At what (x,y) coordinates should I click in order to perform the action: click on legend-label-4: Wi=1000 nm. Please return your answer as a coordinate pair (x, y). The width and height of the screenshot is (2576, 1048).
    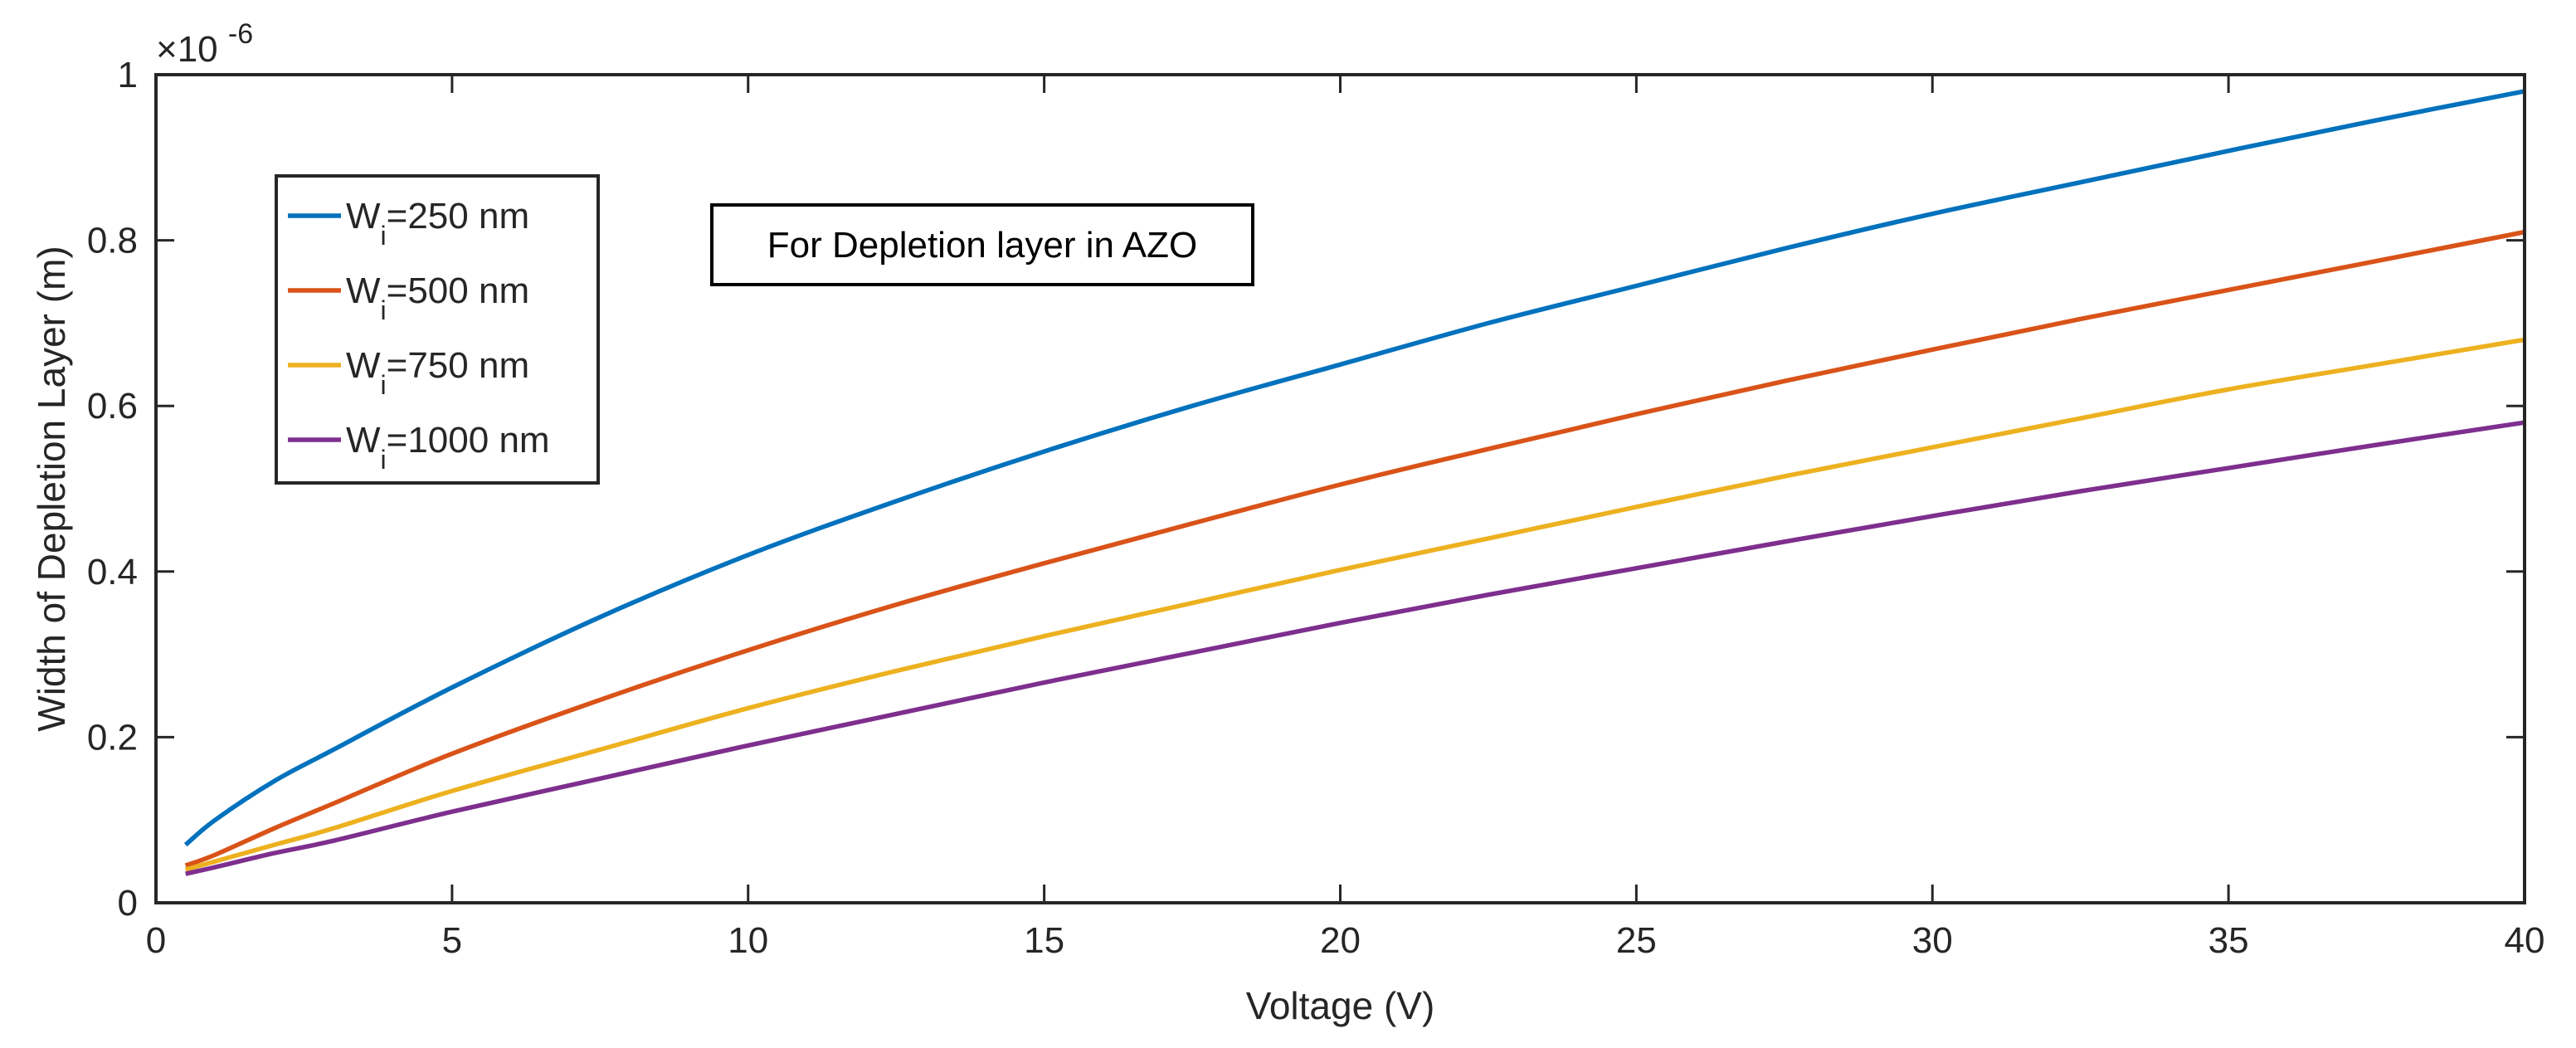
    Looking at the image, I should click on (448, 448).